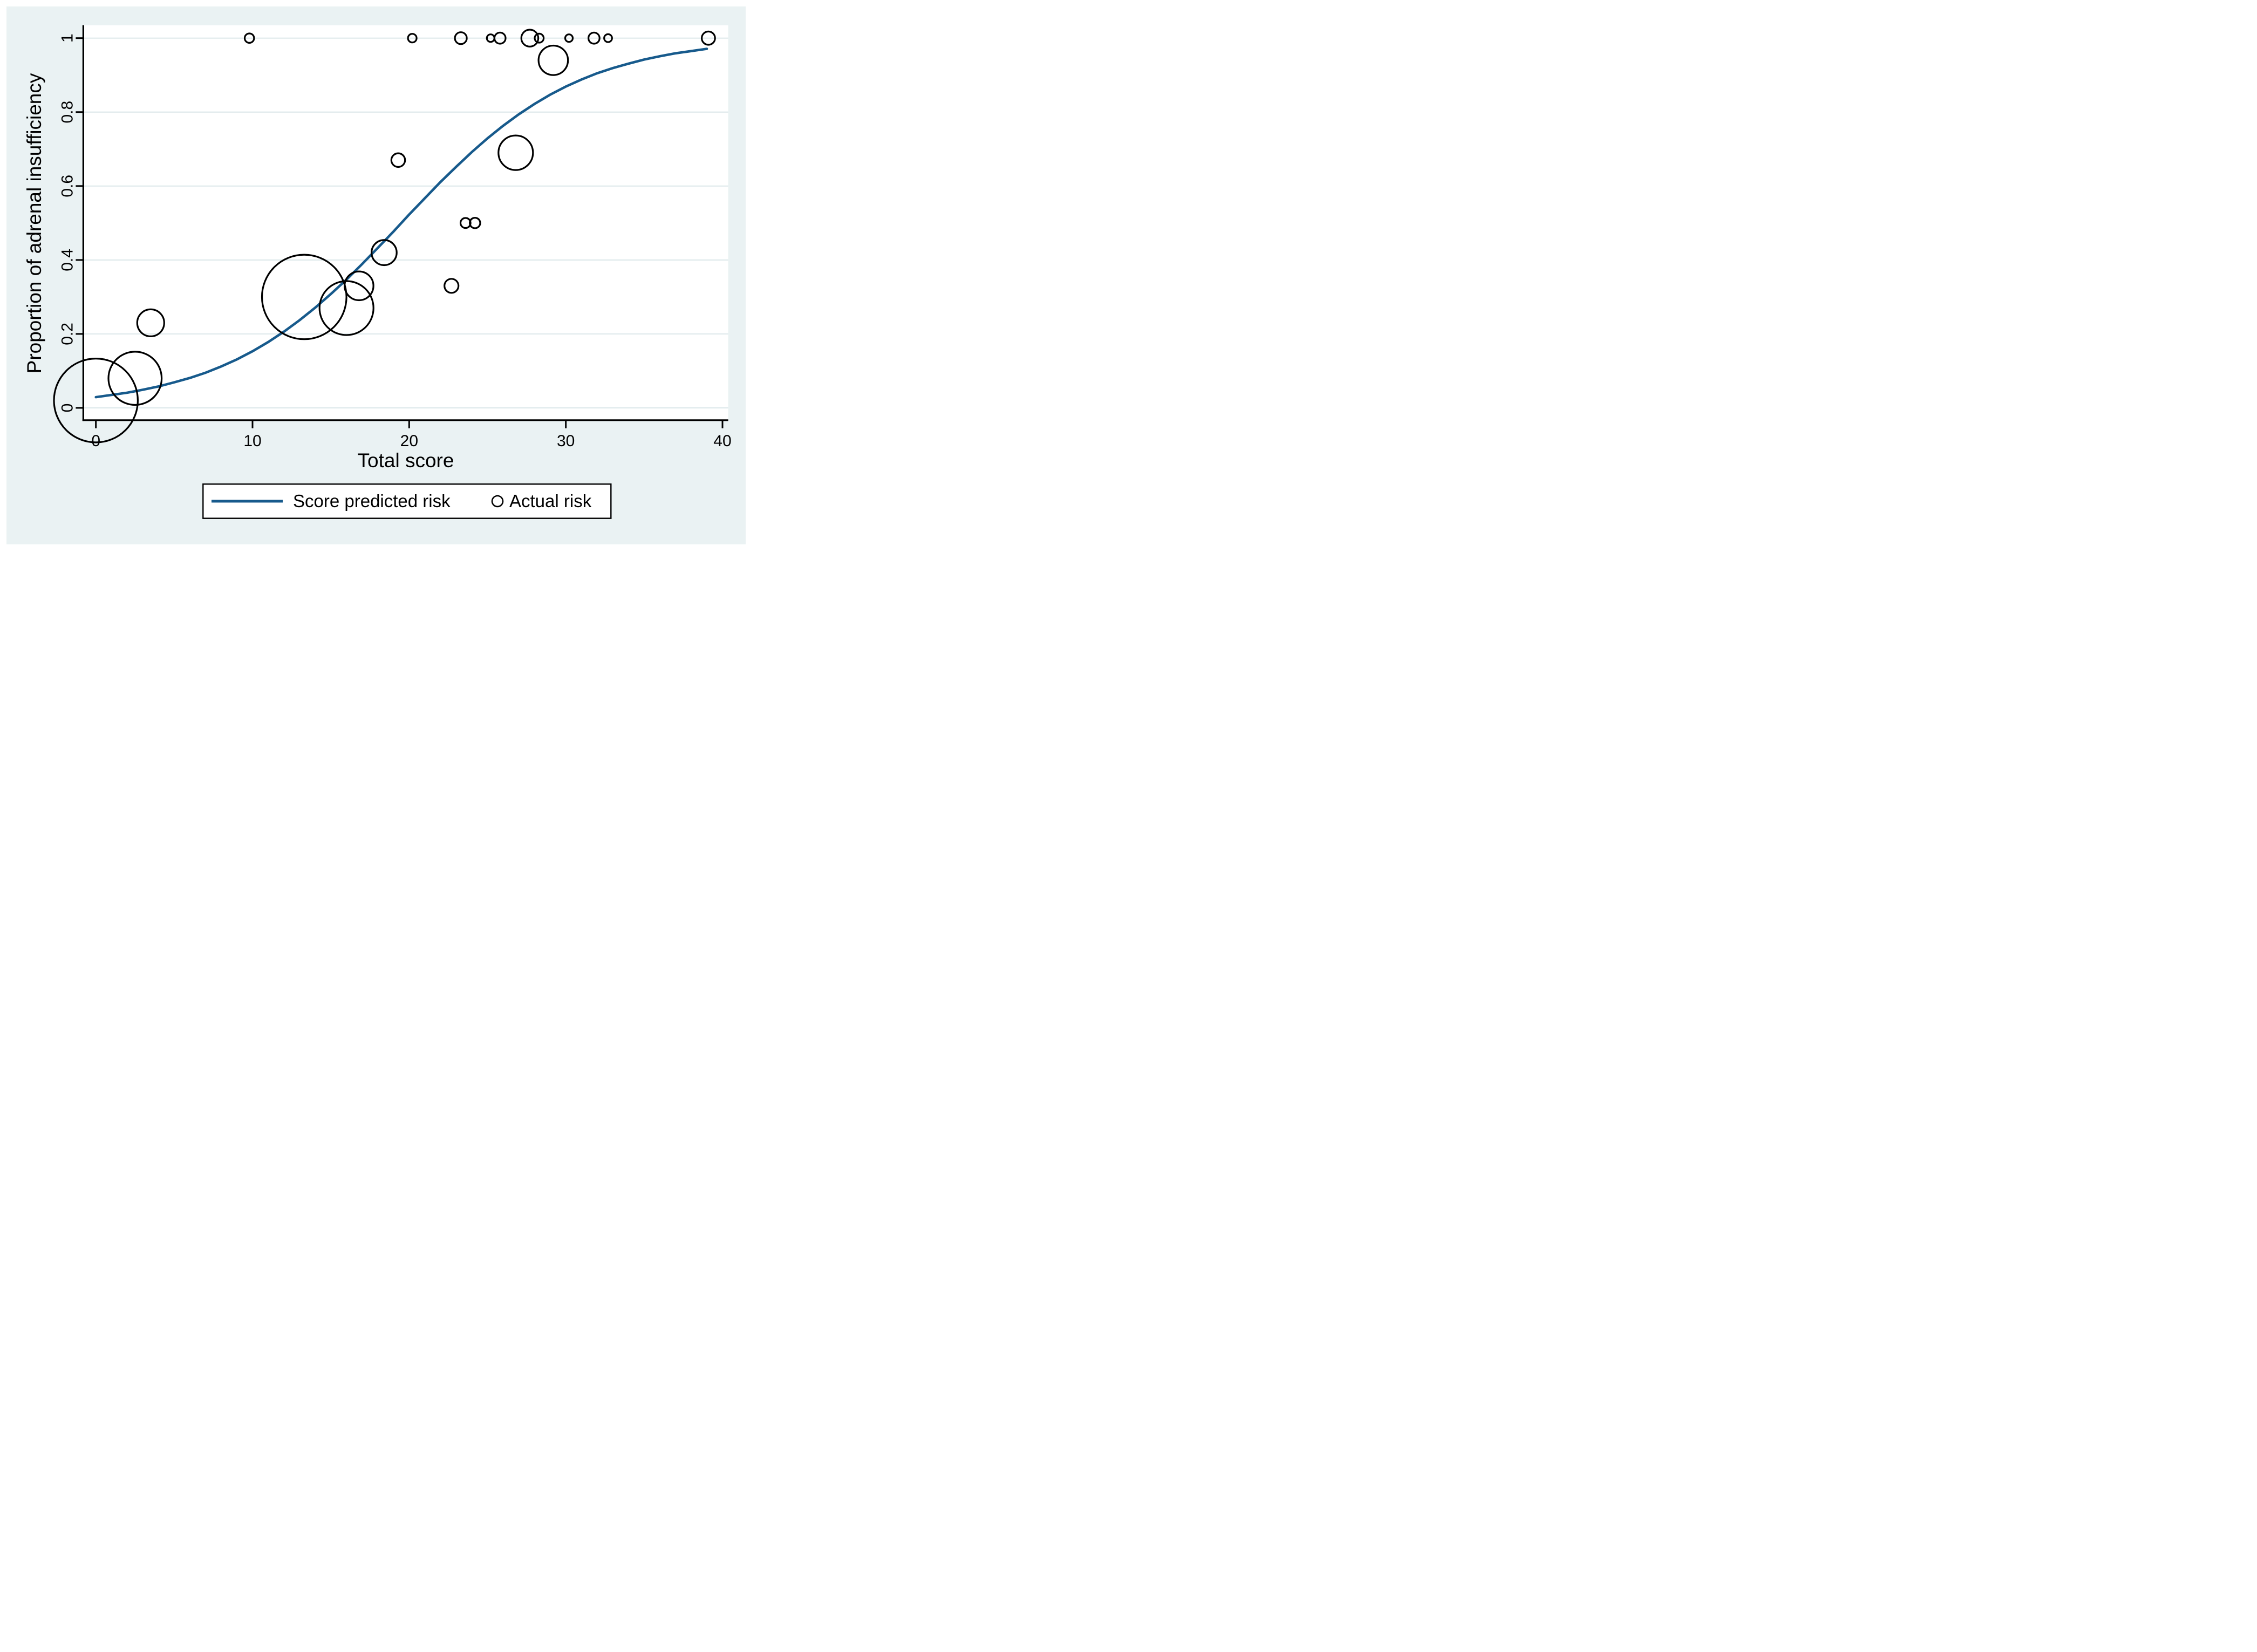  I want to click on gridlines, so click(405, 223).